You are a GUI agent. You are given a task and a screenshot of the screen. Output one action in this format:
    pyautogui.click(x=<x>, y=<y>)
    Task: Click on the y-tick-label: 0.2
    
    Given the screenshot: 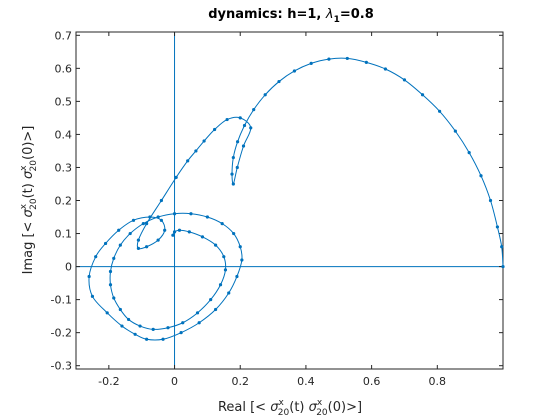 What is the action you would take?
    pyautogui.click(x=64, y=201)
    